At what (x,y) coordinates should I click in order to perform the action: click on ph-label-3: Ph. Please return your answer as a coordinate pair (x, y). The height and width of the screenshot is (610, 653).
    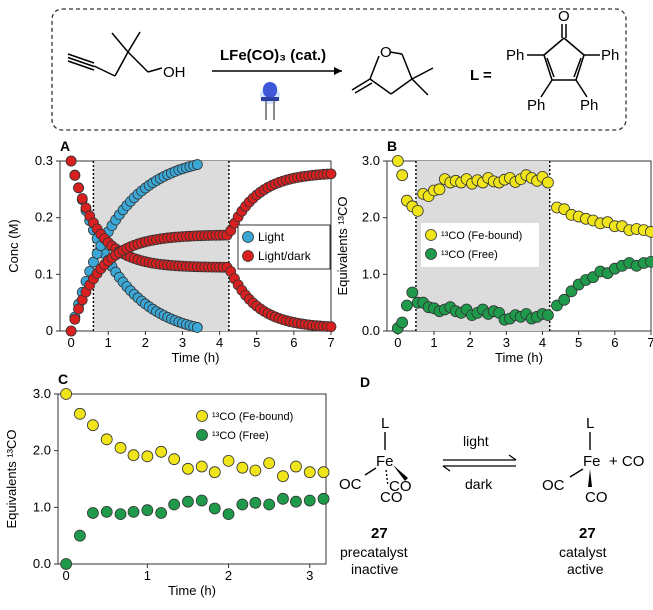
    Looking at the image, I should click on (536, 105).